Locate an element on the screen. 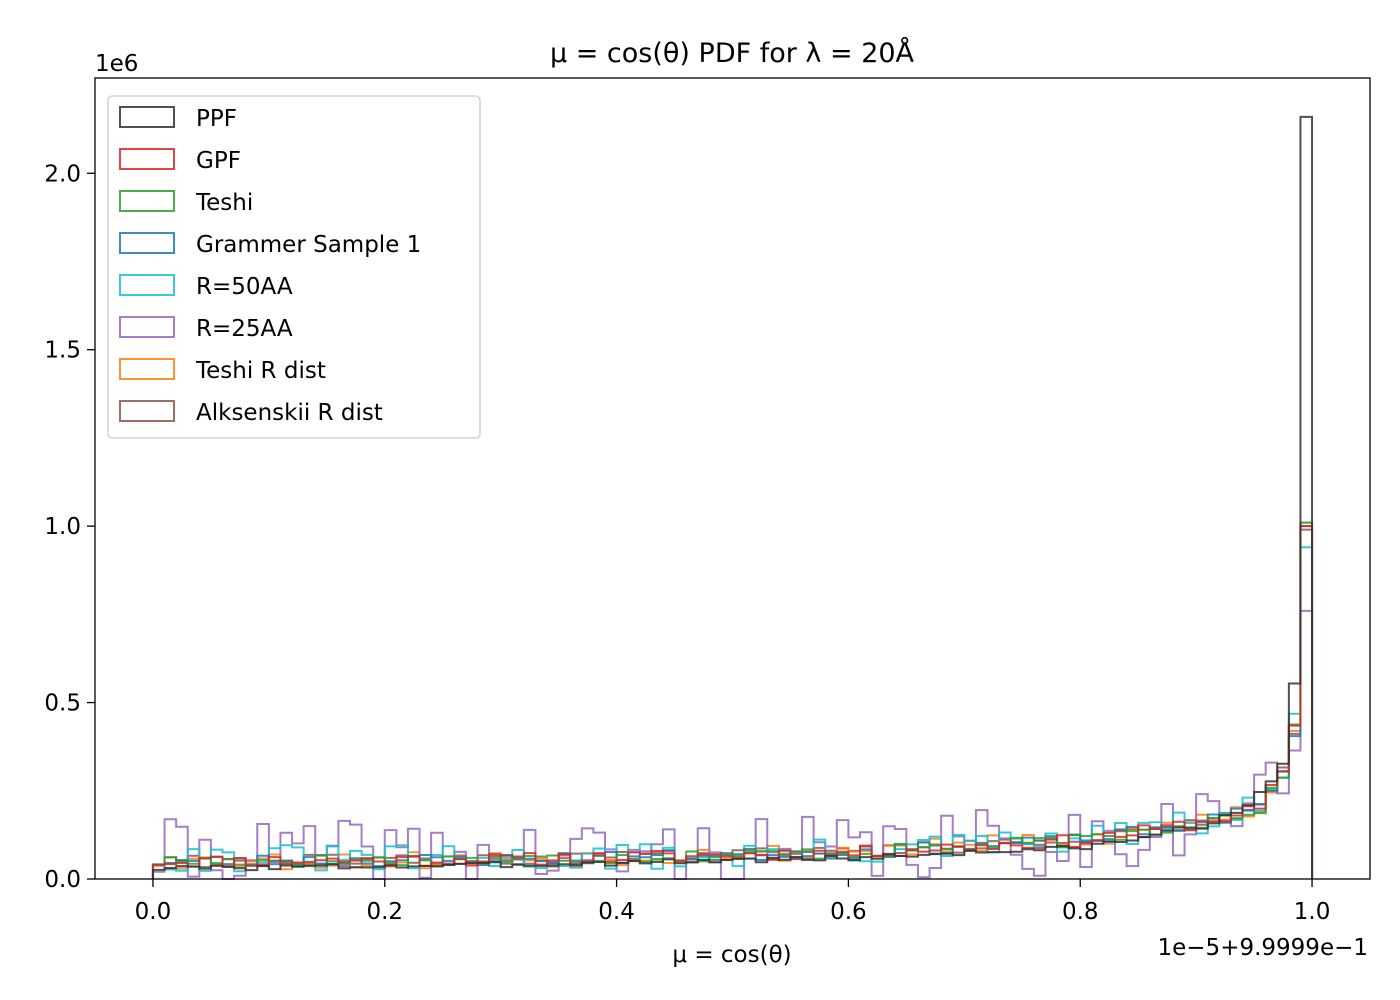 This screenshot has height=1000, width=1400. legend-box is located at coordinates (294, 267).